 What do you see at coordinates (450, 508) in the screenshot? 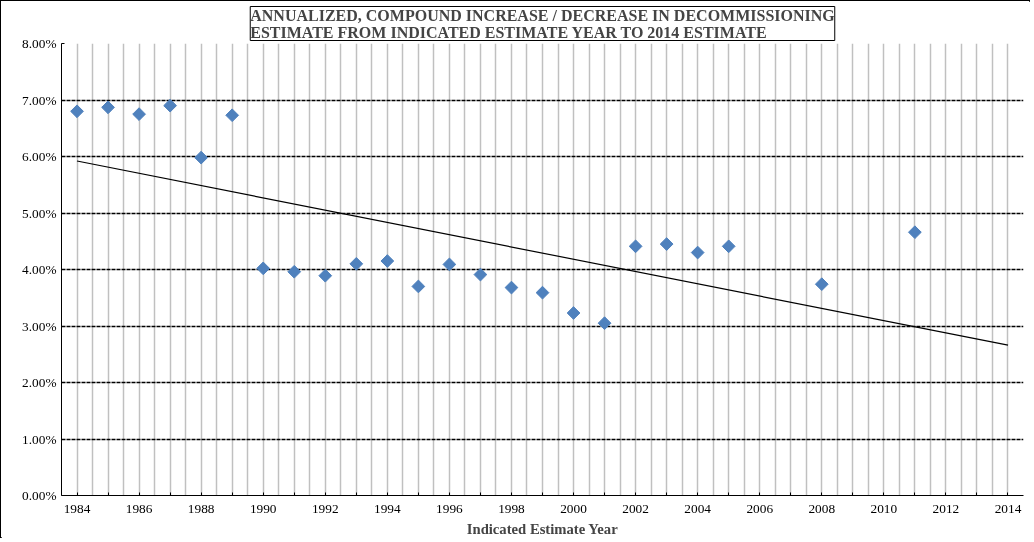
I see `x-tick-label: 1996` at bounding box center [450, 508].